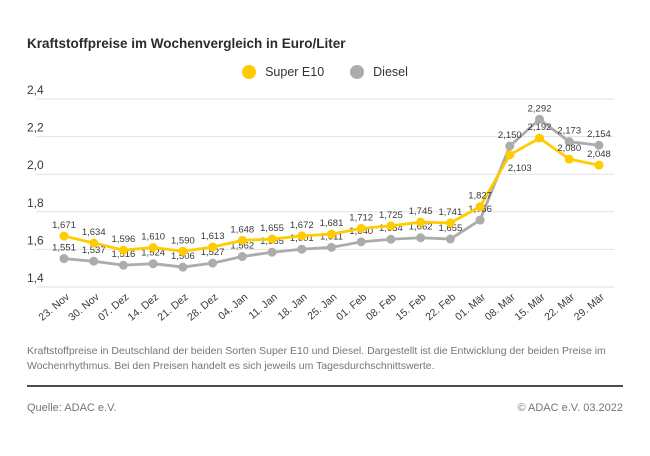 This screenshot has width=650, height=456. I want to click on legend-label-diesel: Diesel, so click(390, 72).